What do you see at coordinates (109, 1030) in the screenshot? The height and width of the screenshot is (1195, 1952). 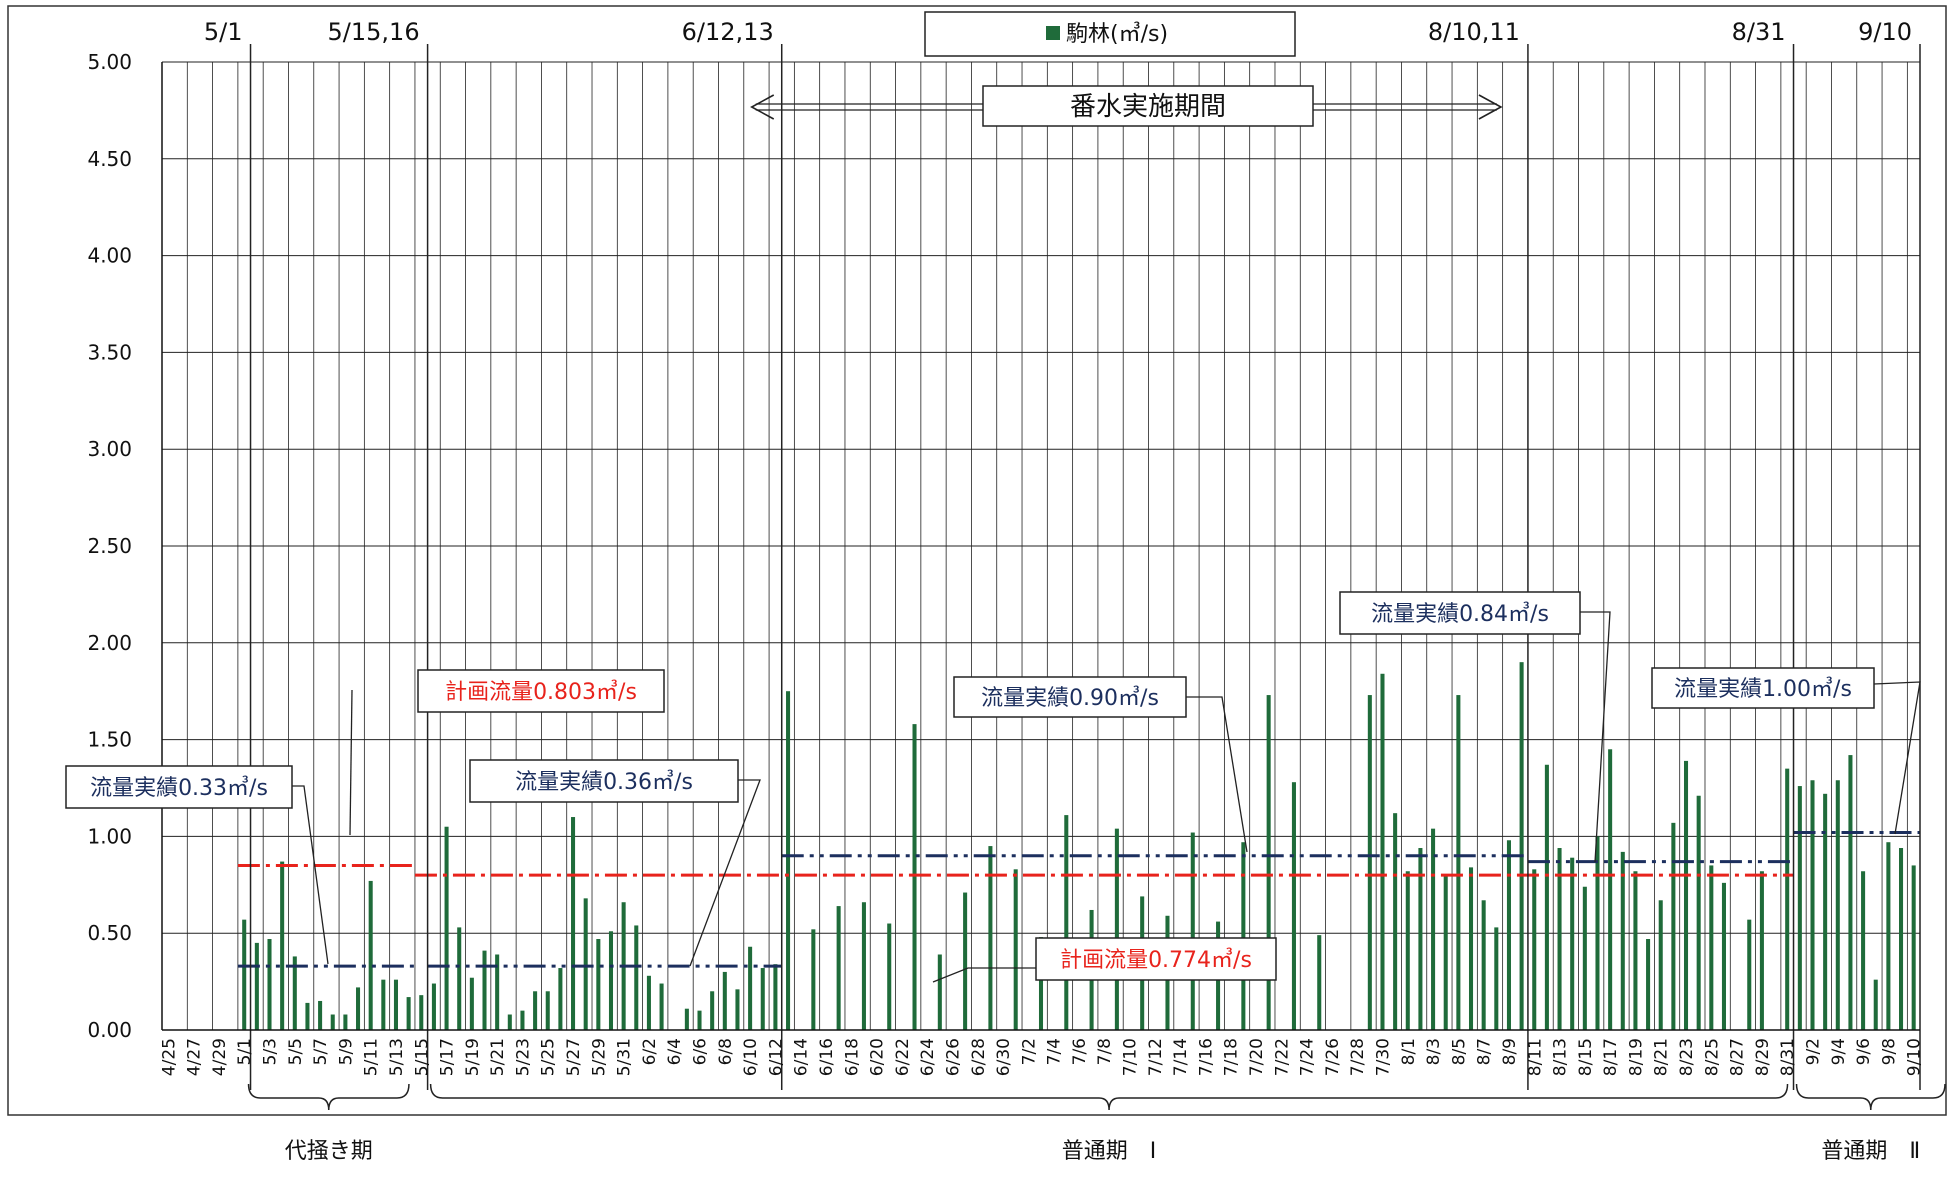 I see `y-tick-label: 0.00` at bounding box center [109, 1030].